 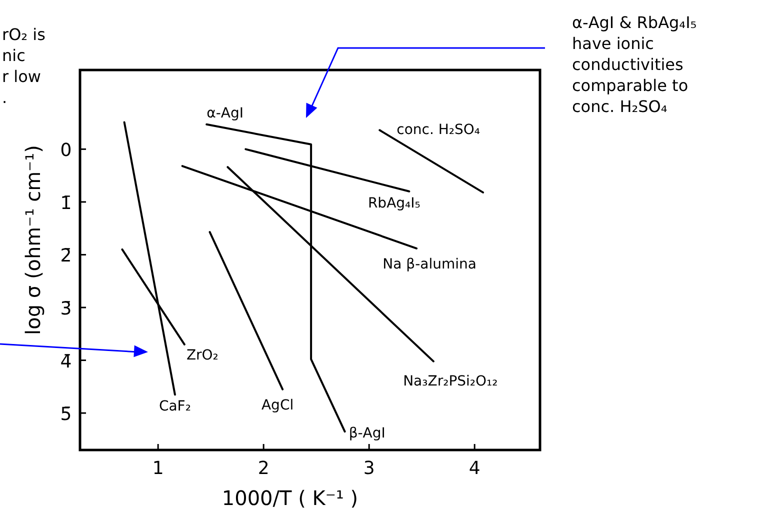 I want to click on x-tick-label: 2, so click(x=264, y=468).